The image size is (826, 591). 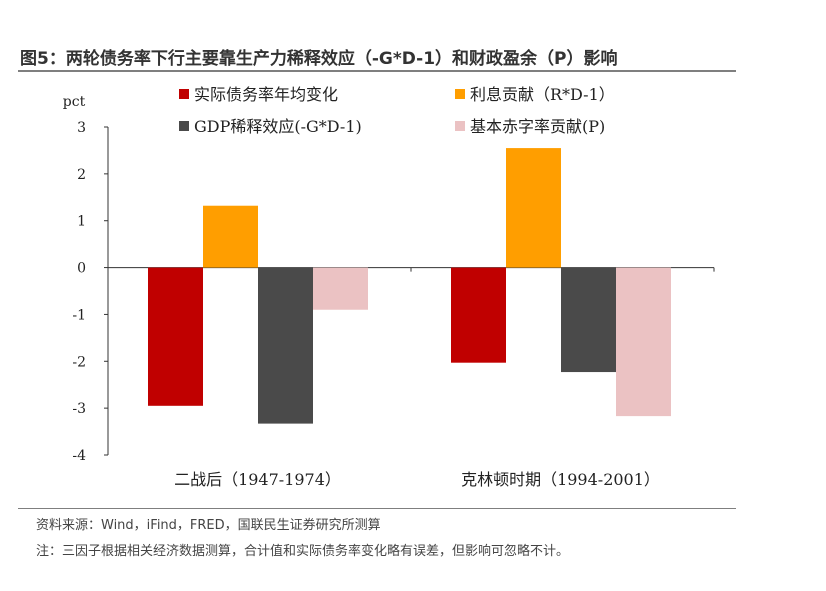 What do you see at coordinates (79, 456) in the screenshot?
I see `y-tick-label: -4` at bounding box center [79, 456].